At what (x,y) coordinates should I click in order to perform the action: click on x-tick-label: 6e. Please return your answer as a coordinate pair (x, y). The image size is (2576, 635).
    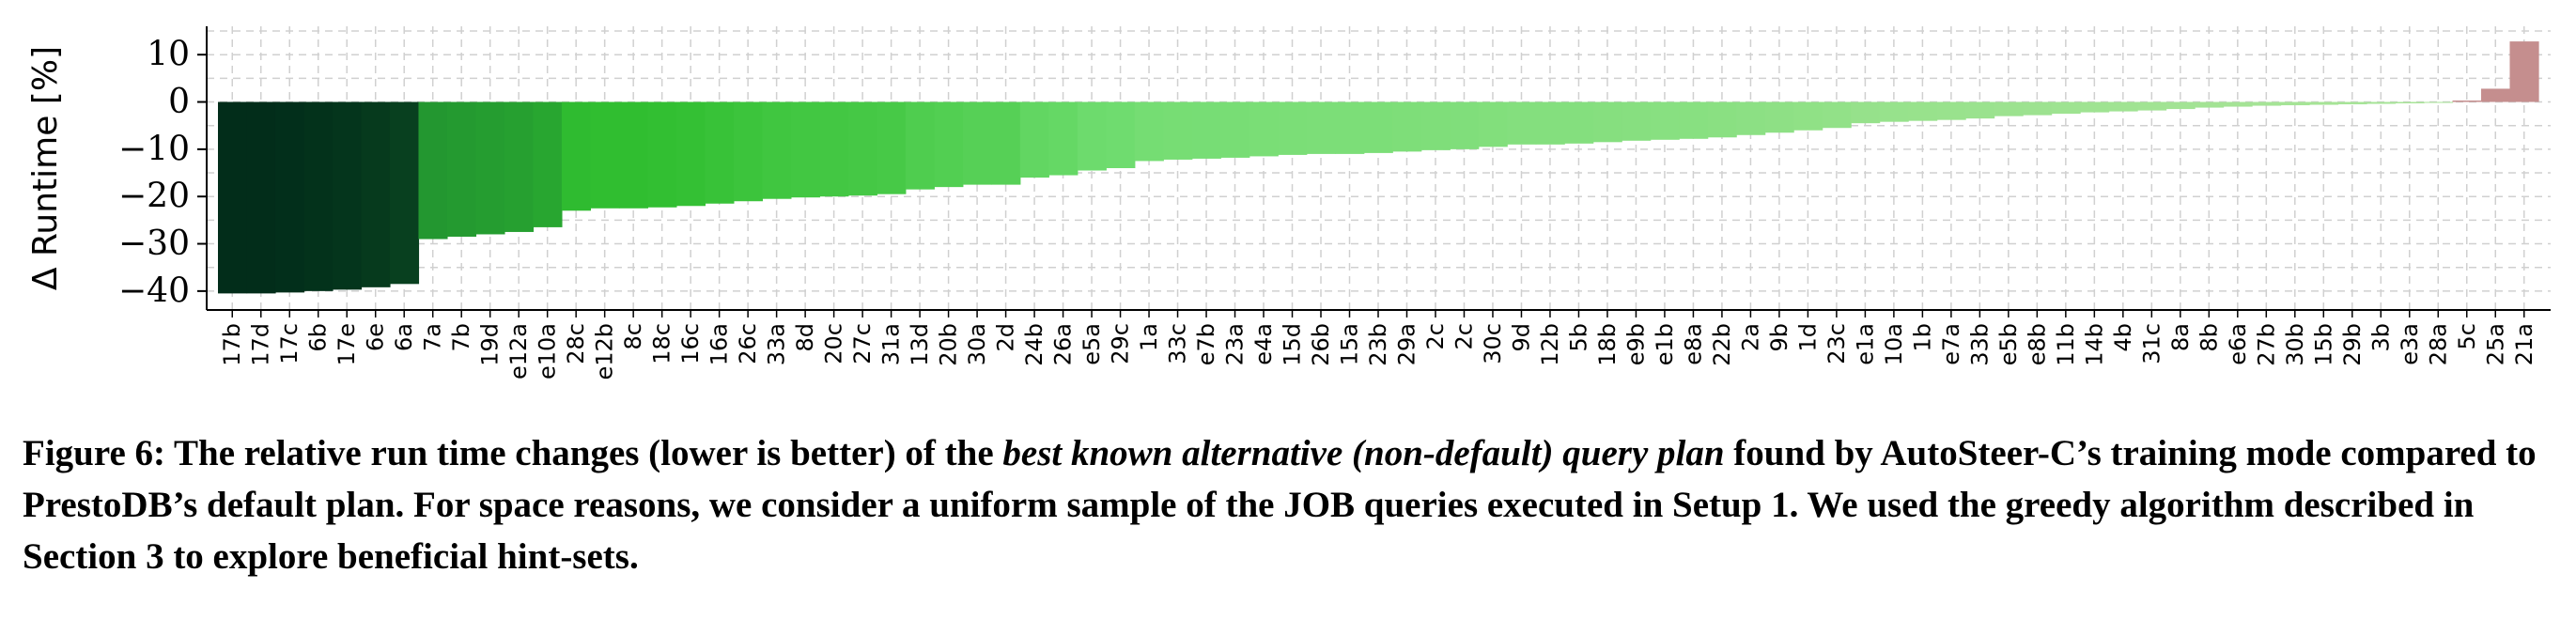
    Looking at the image, I should click on (376, 337).